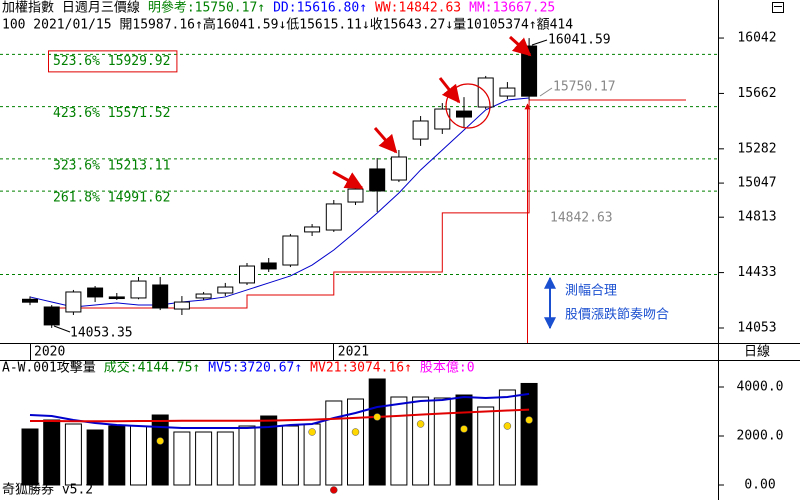 The image size is (800, 500). What do you see at coordinates (756, 148) in the screenshot?
I see `y-tick-label: 15282` at bounding box center [756, 148].